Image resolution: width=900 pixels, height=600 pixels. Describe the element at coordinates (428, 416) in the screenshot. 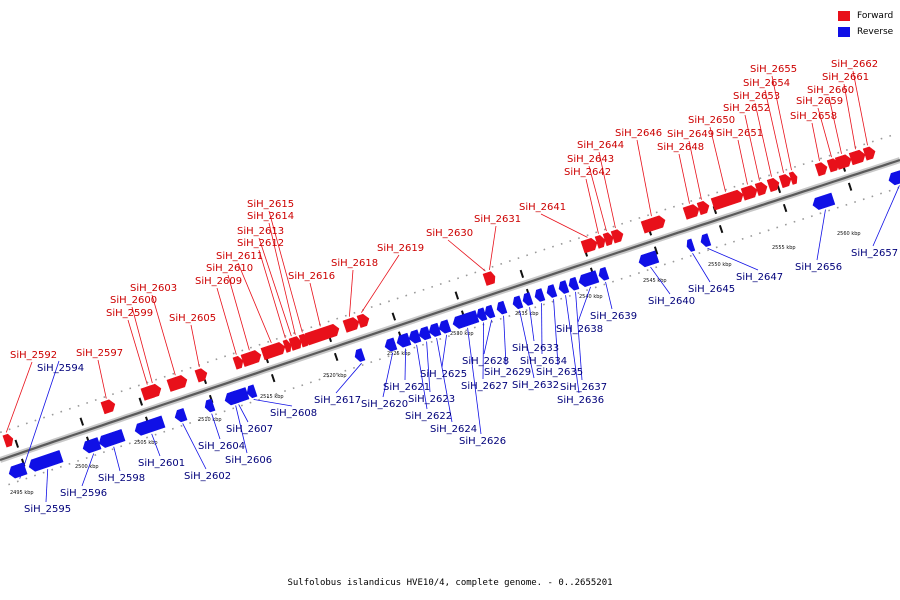

I see `gene-label-SiH_2622: SiH_2622` at that location.